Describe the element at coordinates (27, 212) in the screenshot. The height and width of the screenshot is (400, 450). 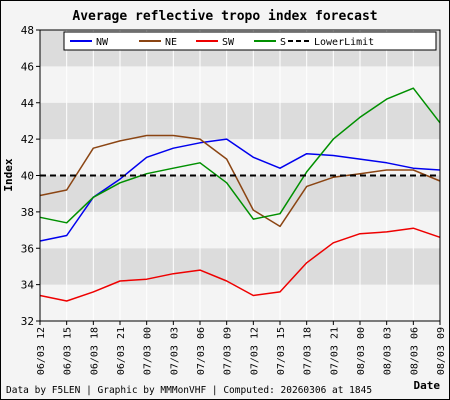
I see `y-tick-label: 38` at that location.